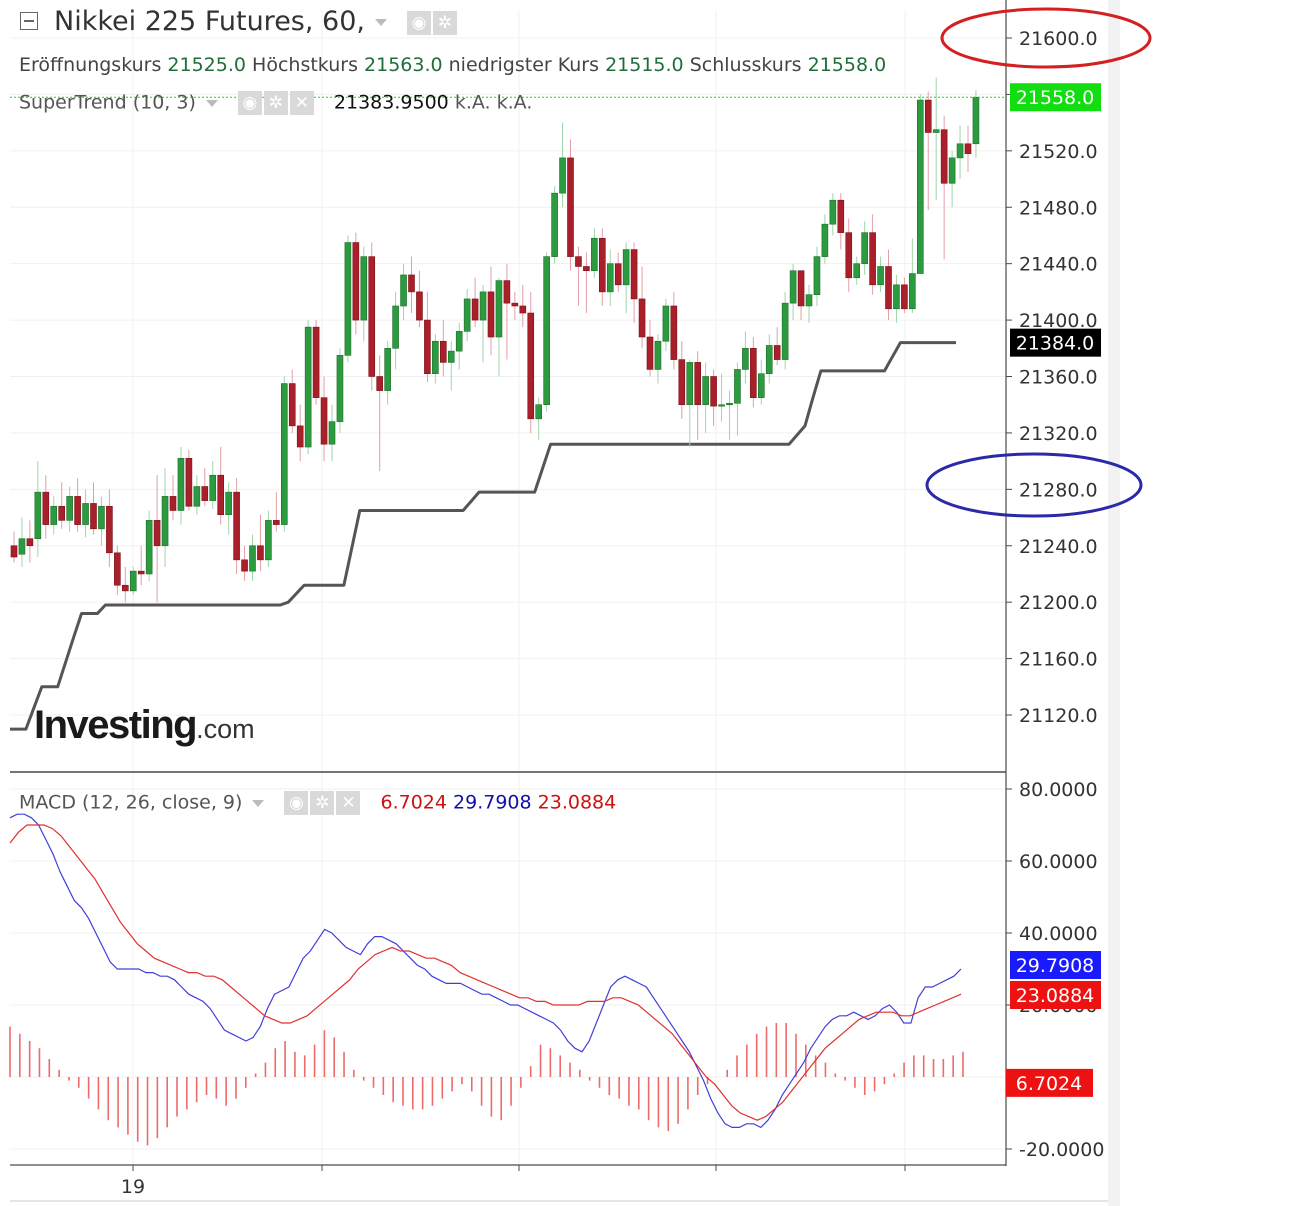  Describe the element at coordinates (1058, 862) in the screenshot. I see `macd-tick-label: 60.0000` at that location.